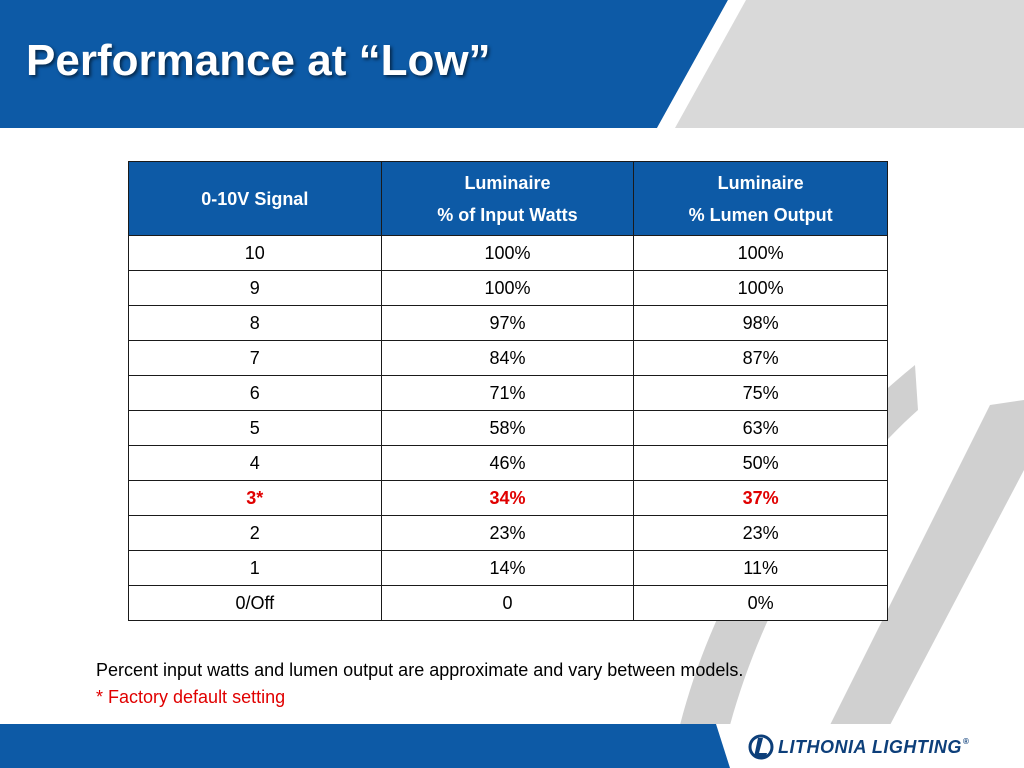  What do you see at coordinates (255, 198) in the screenshot?
I see `header-signal: 0-10V Signal` at bounding box center [255, 198].